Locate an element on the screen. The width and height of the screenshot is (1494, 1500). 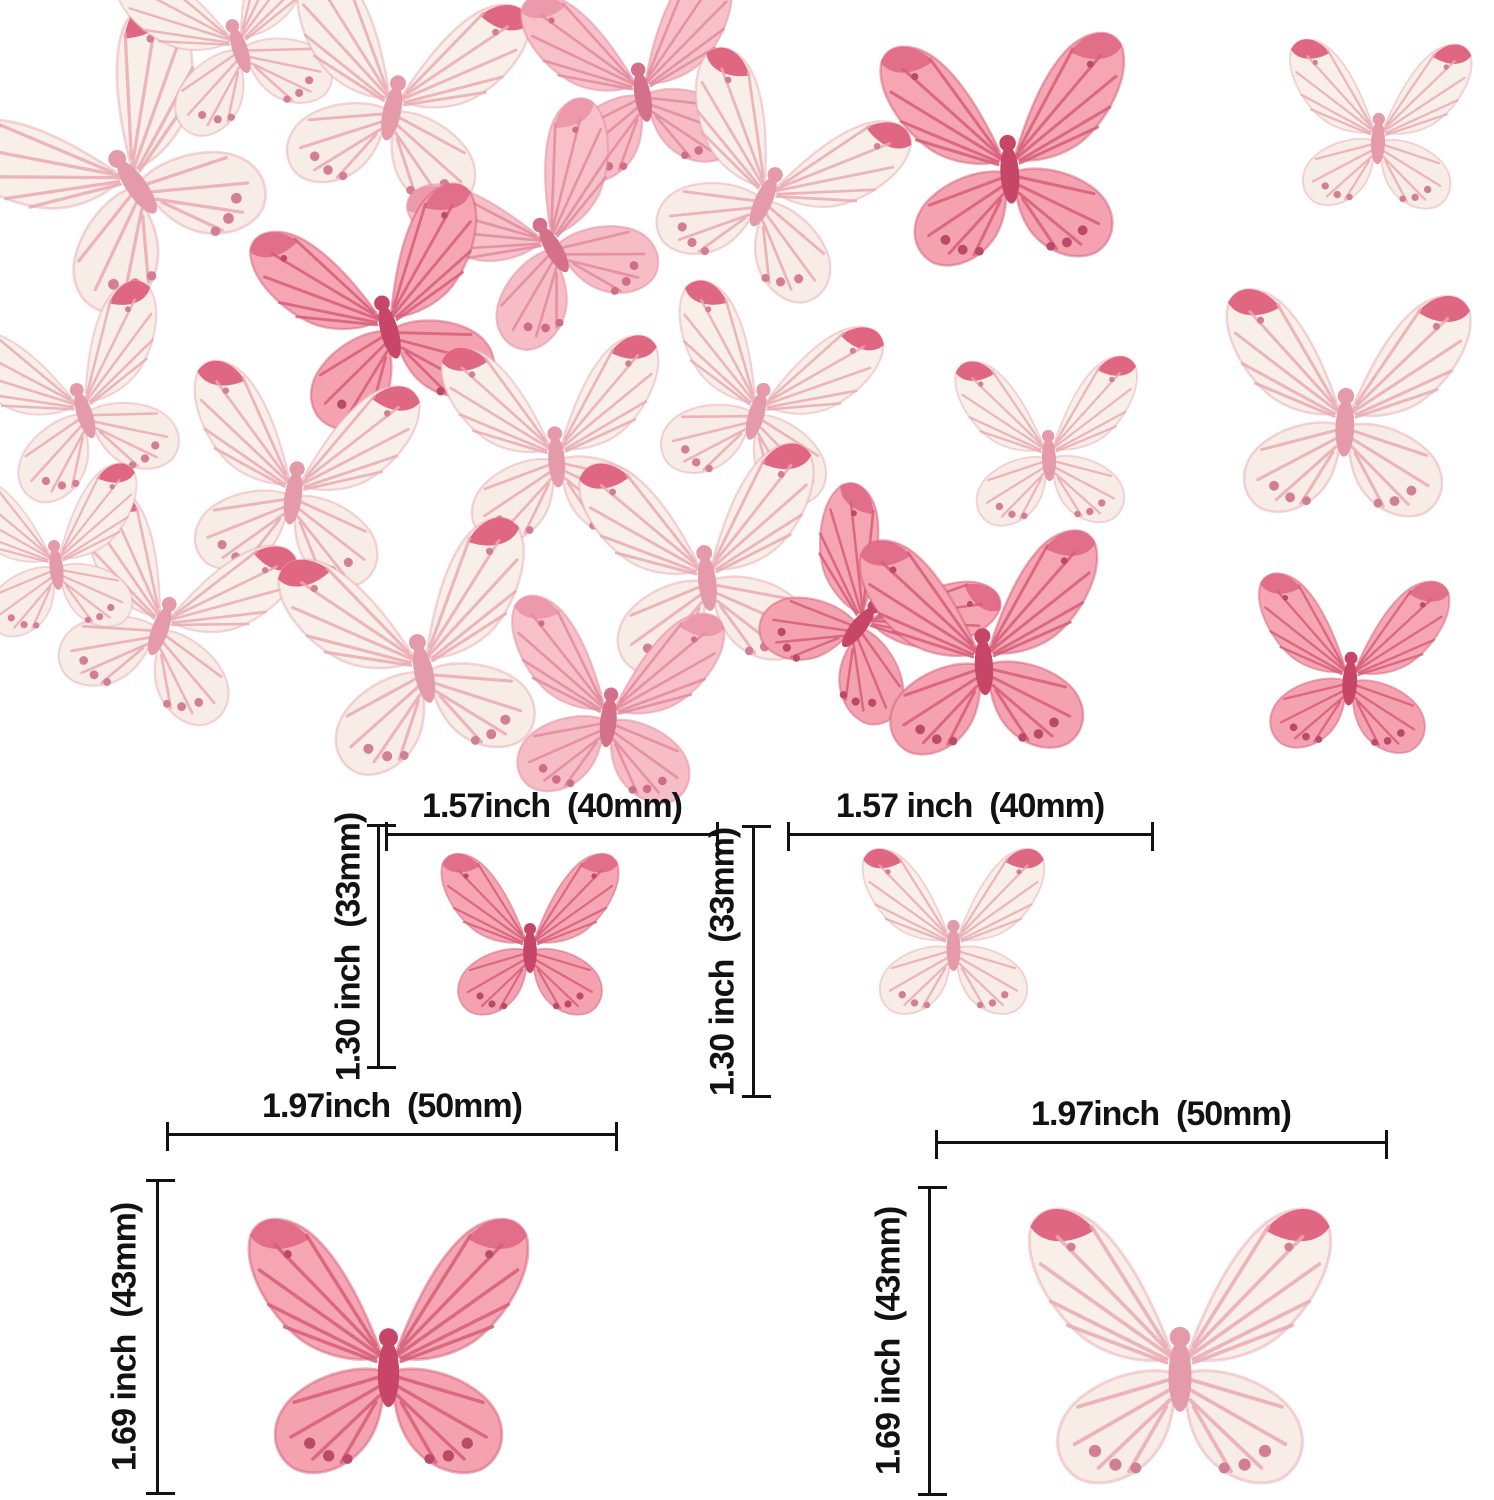
width-dimension-label-small-right: 1.57 inch (40mm) is located at coordinates (970, 806).